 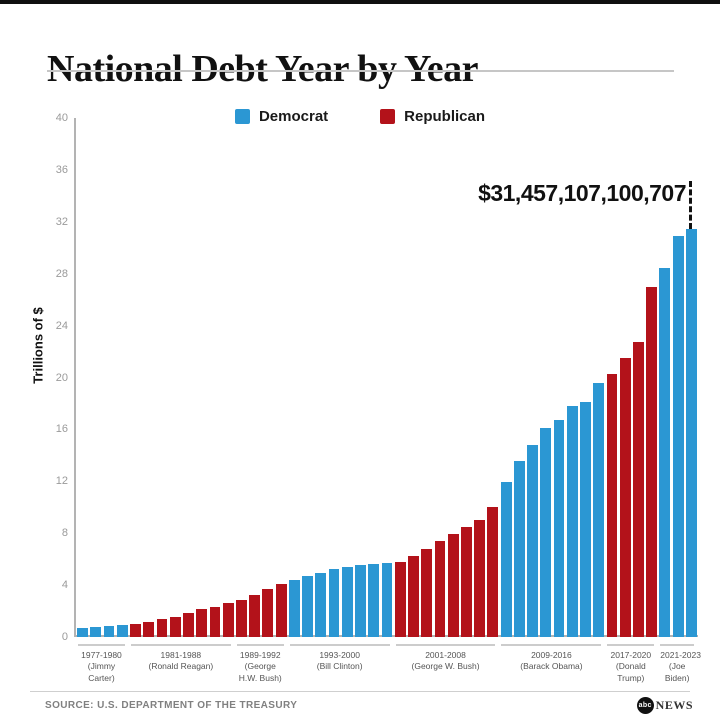 I want to click on bar-1999, so click(x=374, y=600).